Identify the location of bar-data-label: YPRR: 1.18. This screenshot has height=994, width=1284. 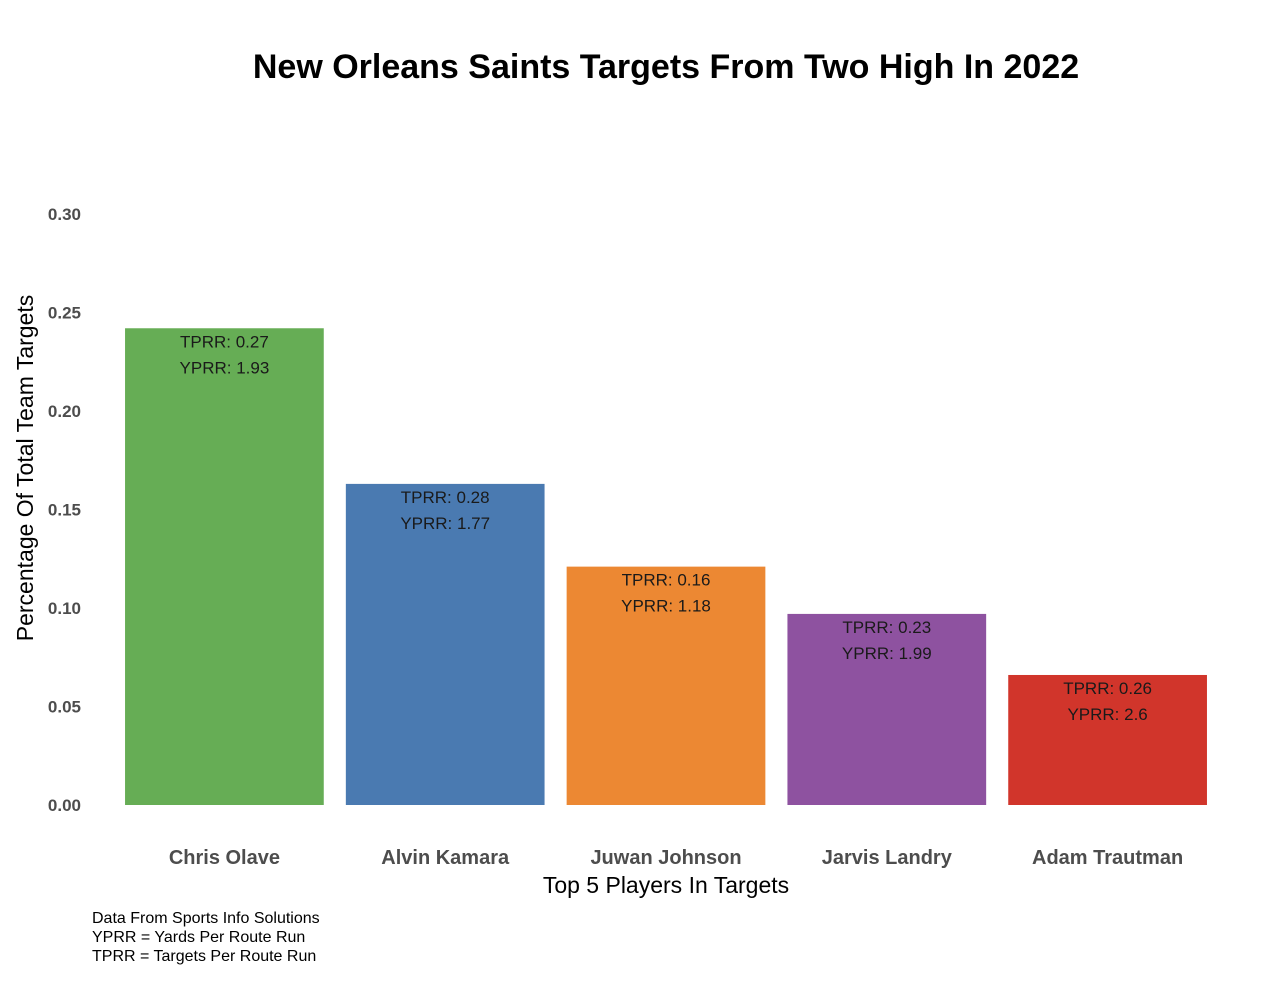
(666, 606).